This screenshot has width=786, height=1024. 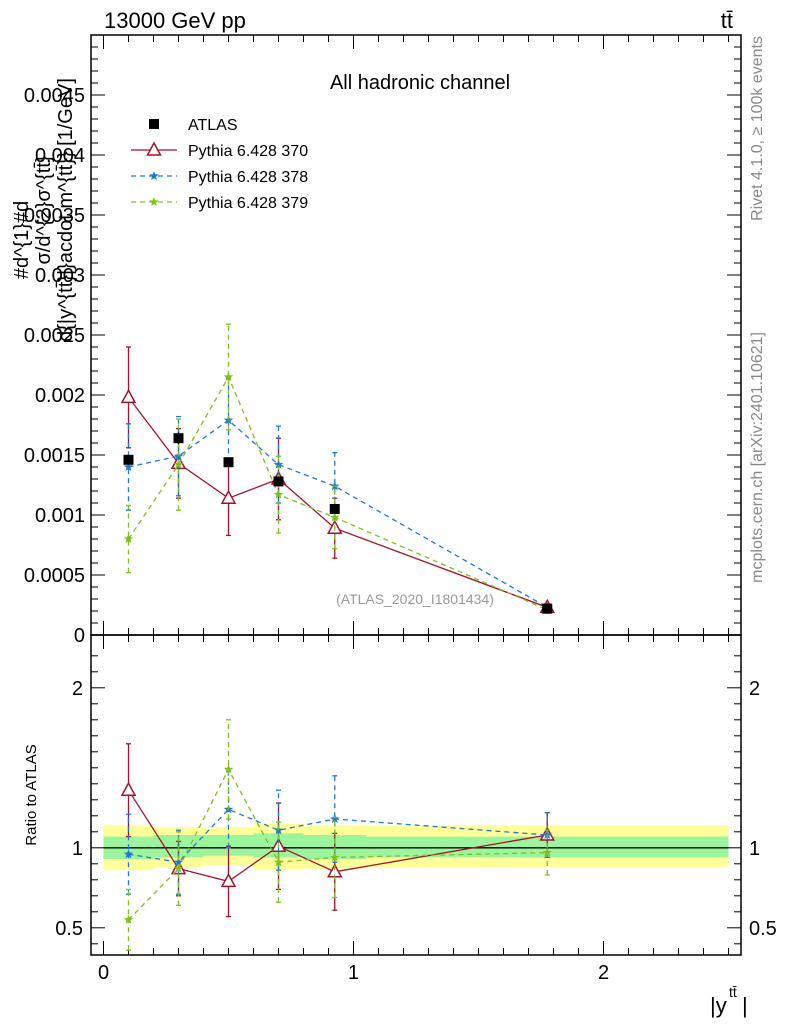 What do you see at coordinates (727, 20) in the screenshot?
I see `process-label: tt̄` at bounding box center [727, 20].